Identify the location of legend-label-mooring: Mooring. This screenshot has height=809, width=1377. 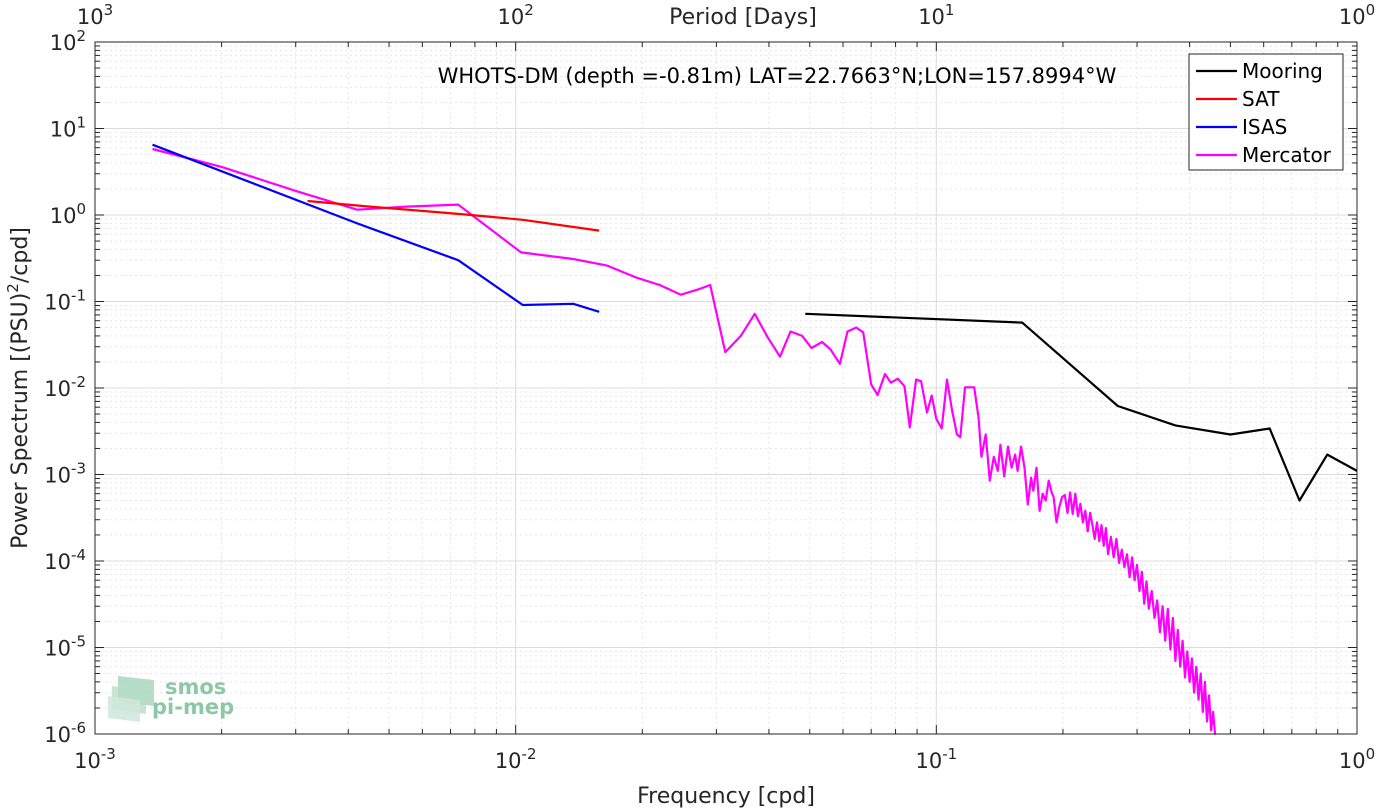
(1282, 71).